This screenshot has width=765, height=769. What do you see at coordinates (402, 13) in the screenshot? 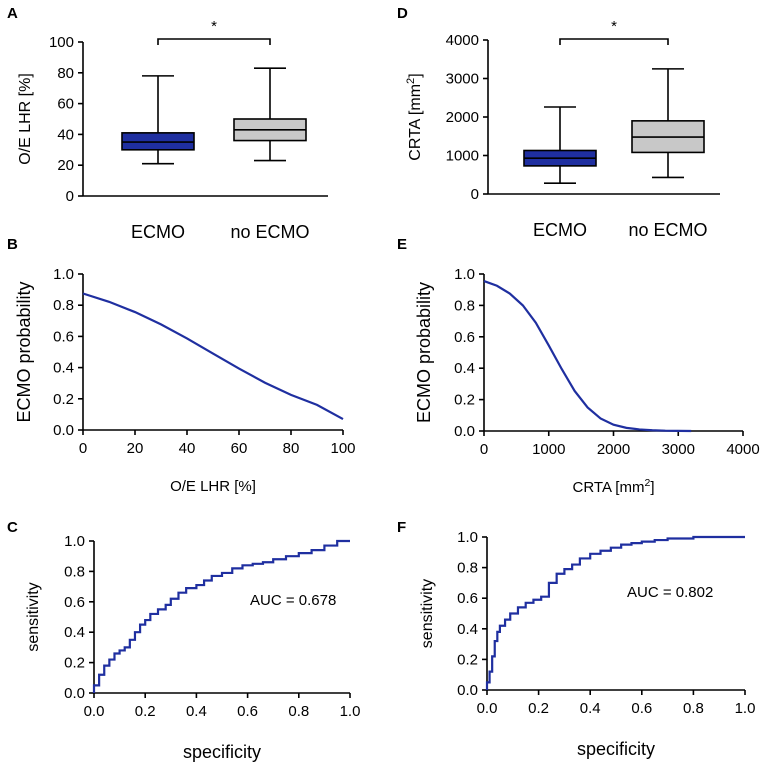
I see `panel-letter-d: D` at bounding box center [402, 13].